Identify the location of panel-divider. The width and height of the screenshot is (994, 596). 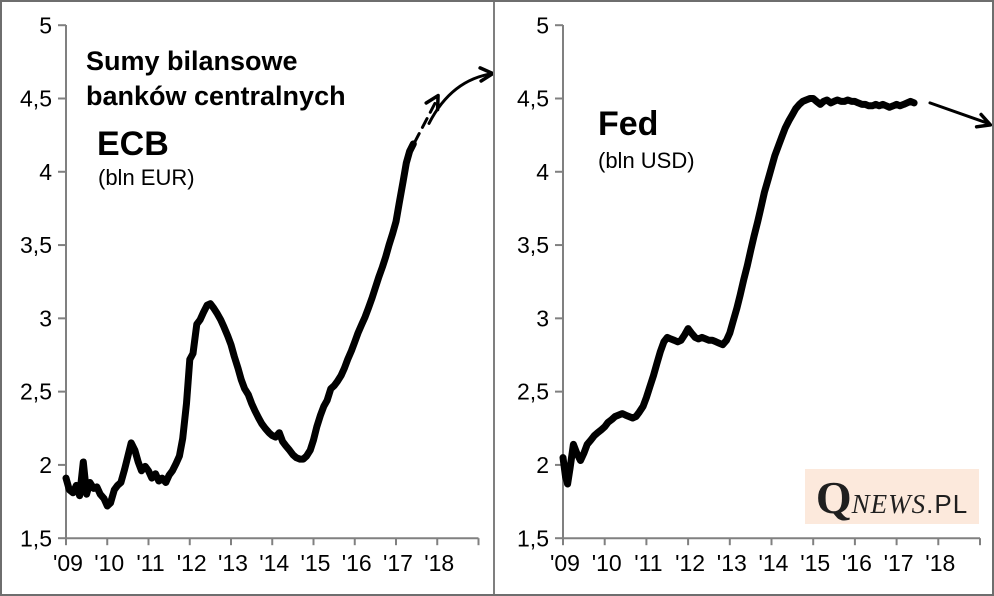
(494, 298).